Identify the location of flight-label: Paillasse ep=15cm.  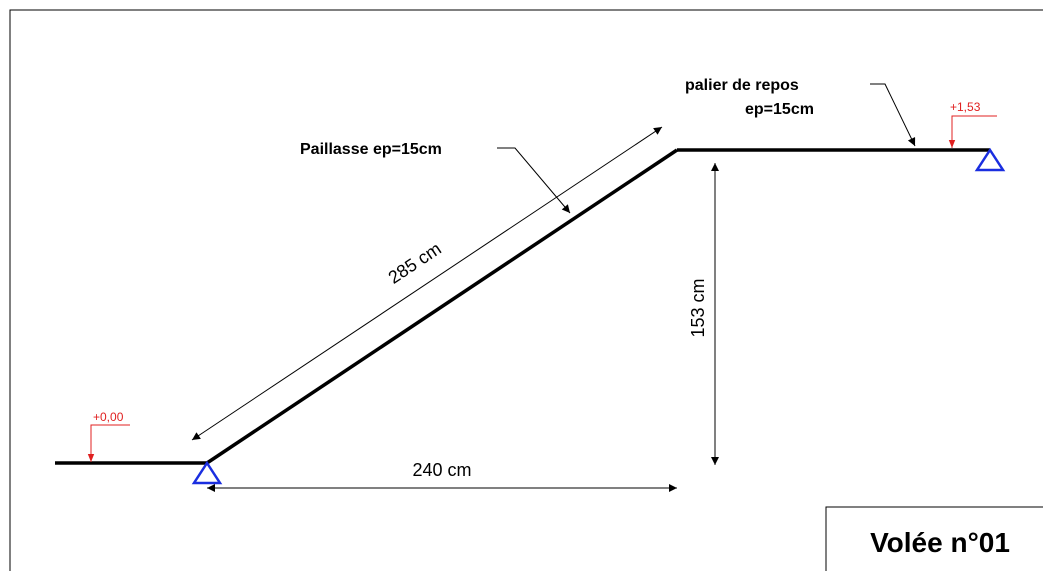
(371, 149).